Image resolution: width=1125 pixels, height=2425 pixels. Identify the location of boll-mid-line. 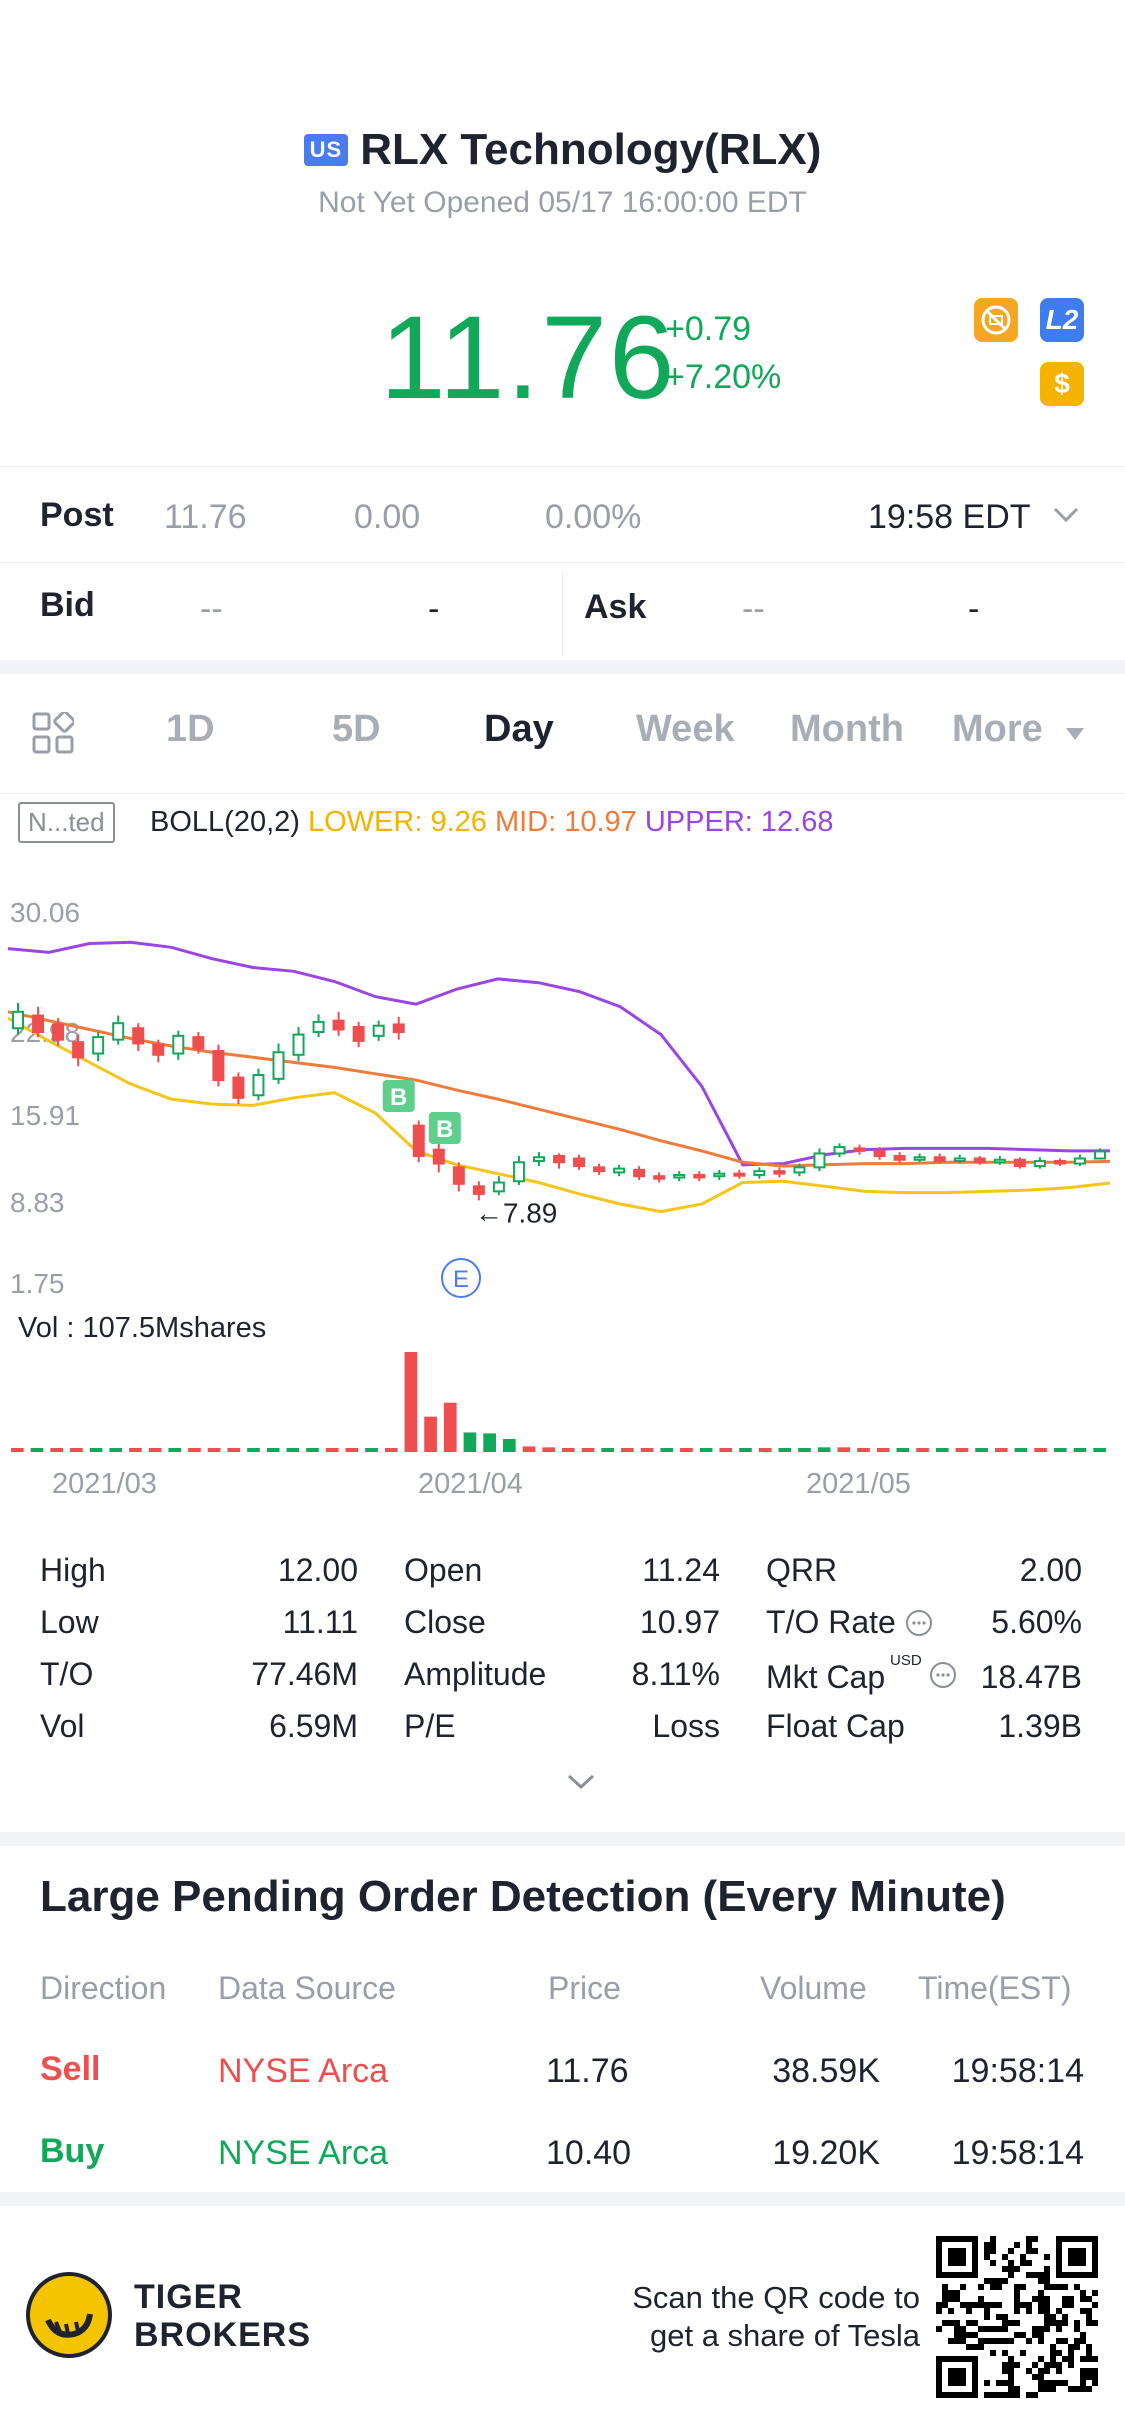
(559, 1089).